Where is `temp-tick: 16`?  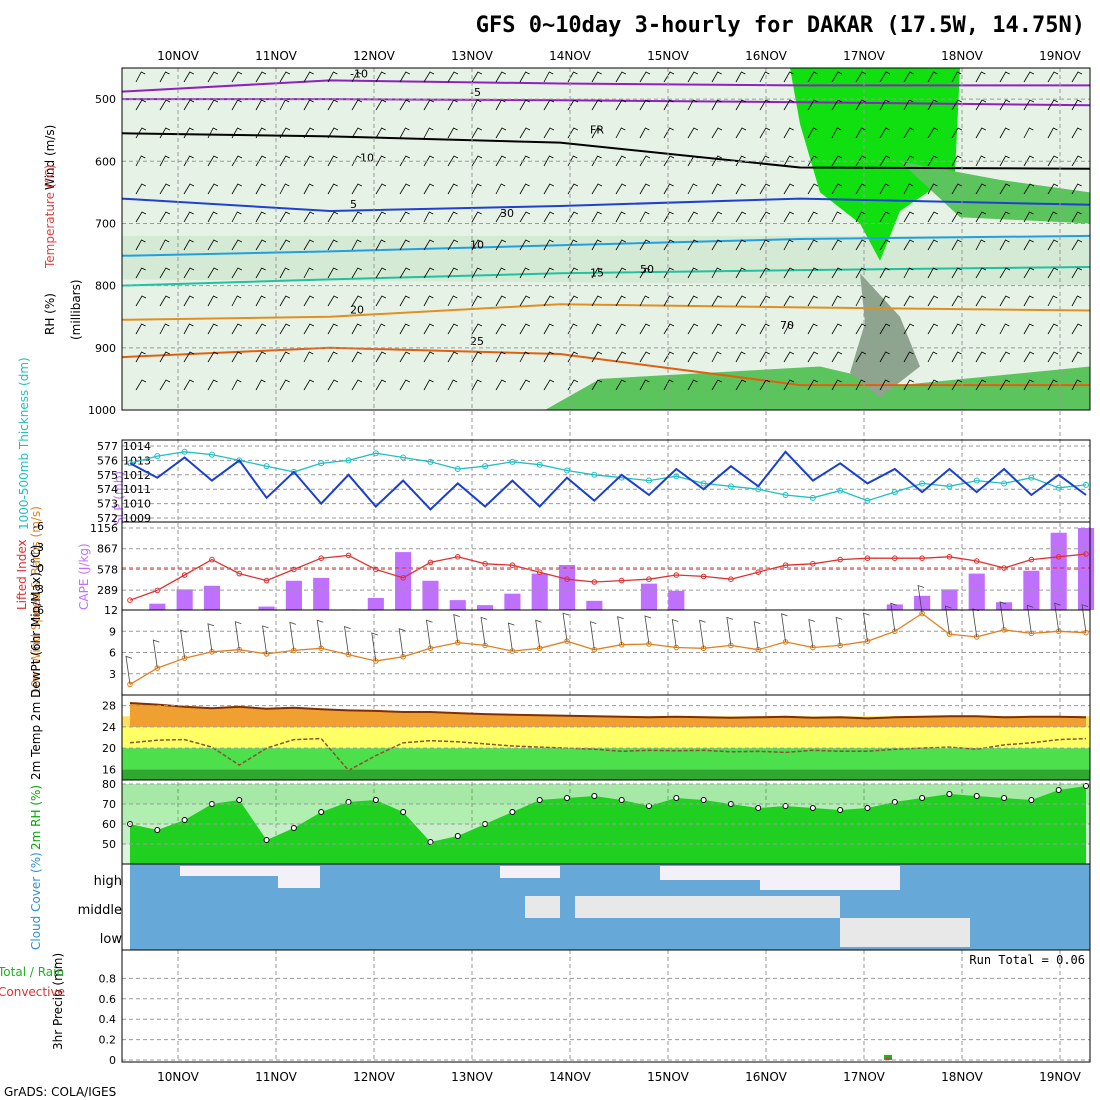
temp-tick: 16 is located at coordinates (109, 769).